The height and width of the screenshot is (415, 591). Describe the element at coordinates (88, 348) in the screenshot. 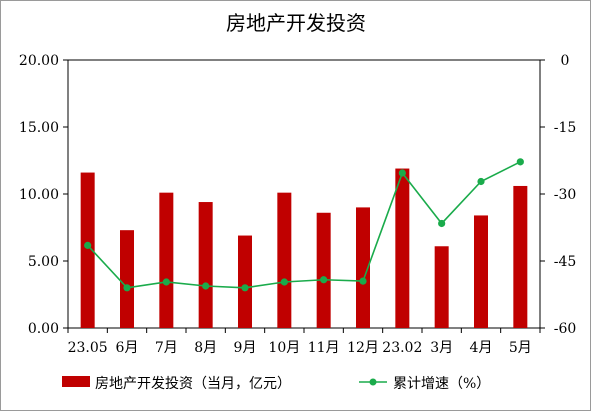

I see `x-tick-label: 23.05` at that location.